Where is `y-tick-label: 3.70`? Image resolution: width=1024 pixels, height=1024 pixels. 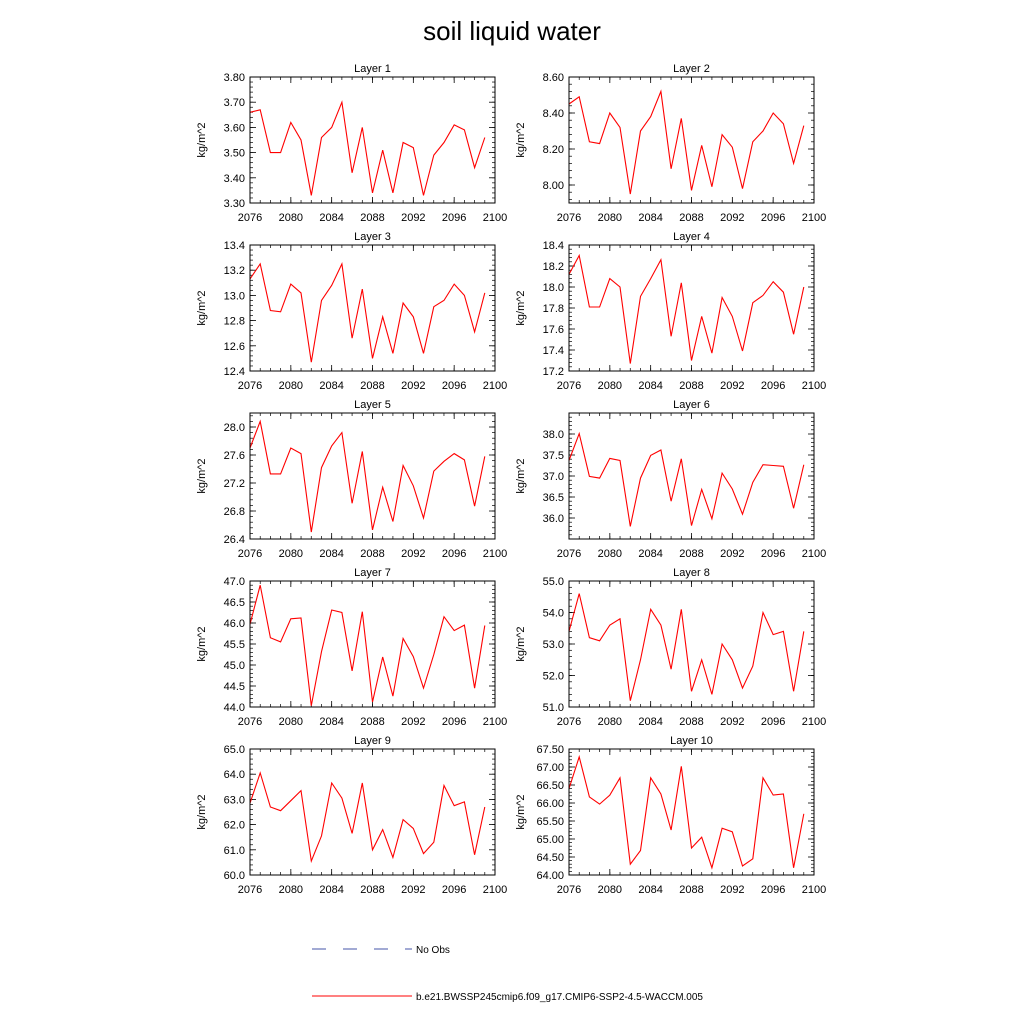
y-tick-label: 3.70 is located at coordinates (234, 103).